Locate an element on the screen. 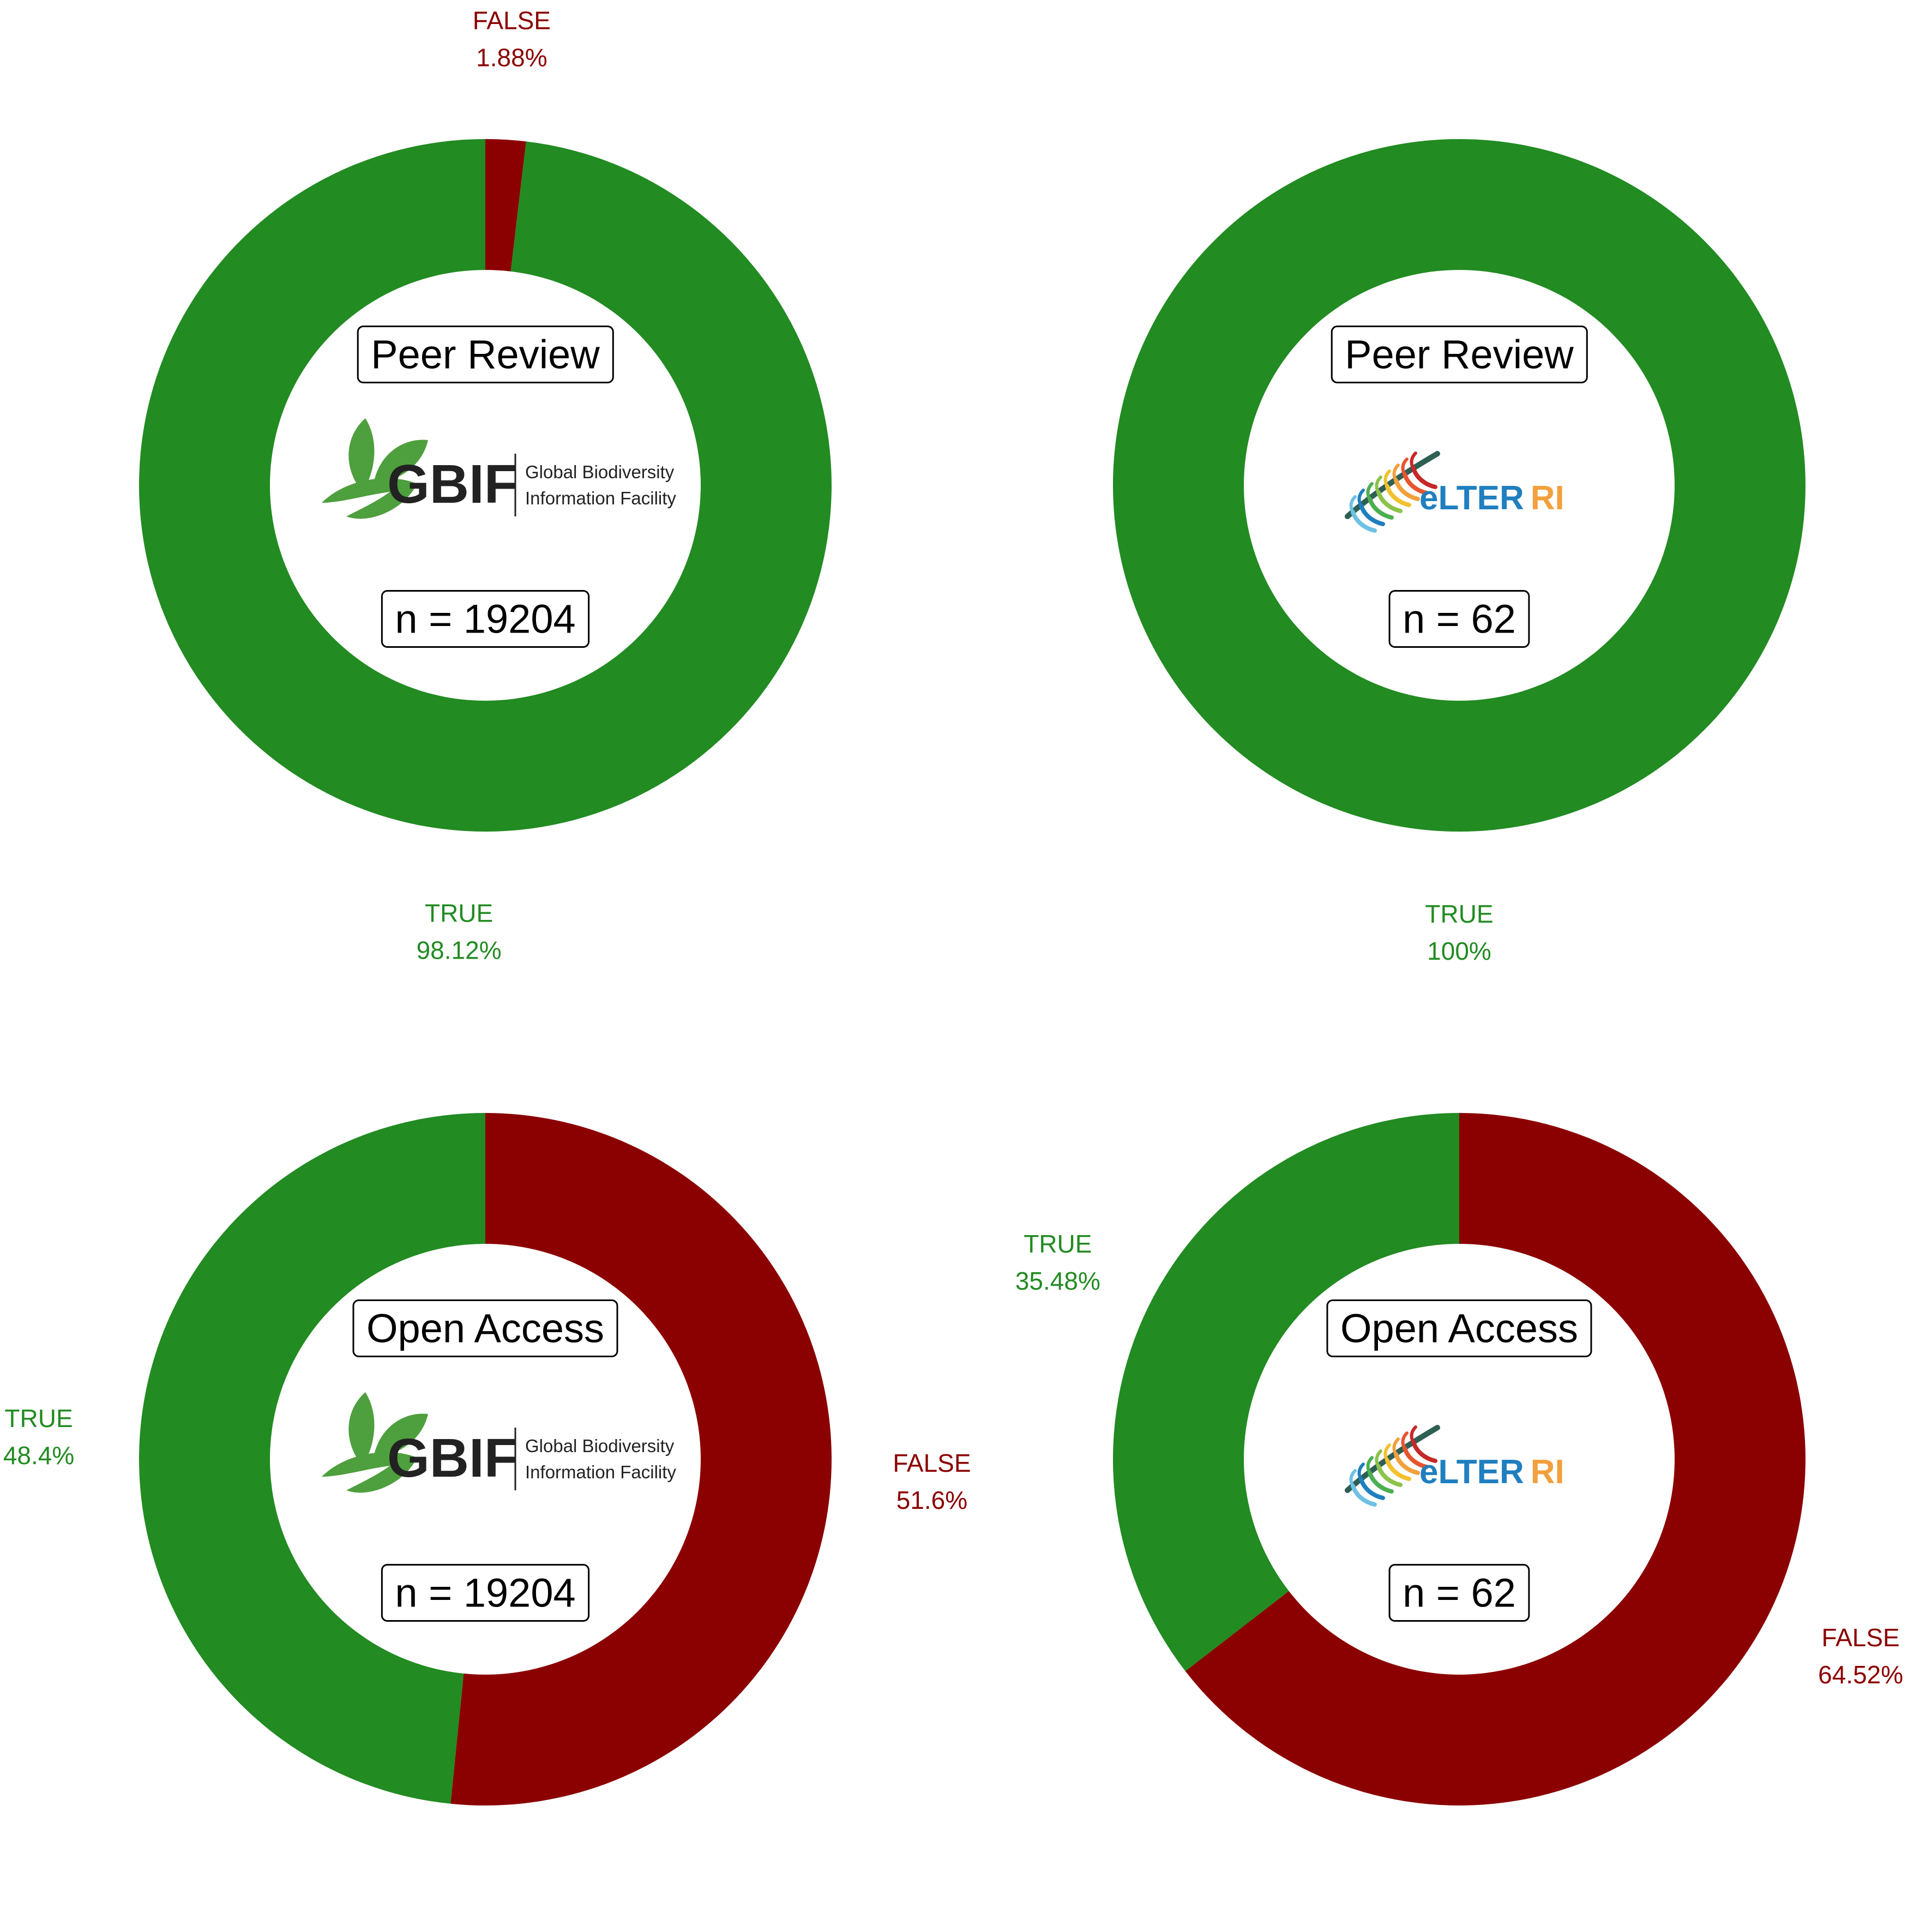 Image resolution: width=1932 pixels, height=1932 pixels. slice-value-false: 51.6% is located at coordinates (931, 1500).